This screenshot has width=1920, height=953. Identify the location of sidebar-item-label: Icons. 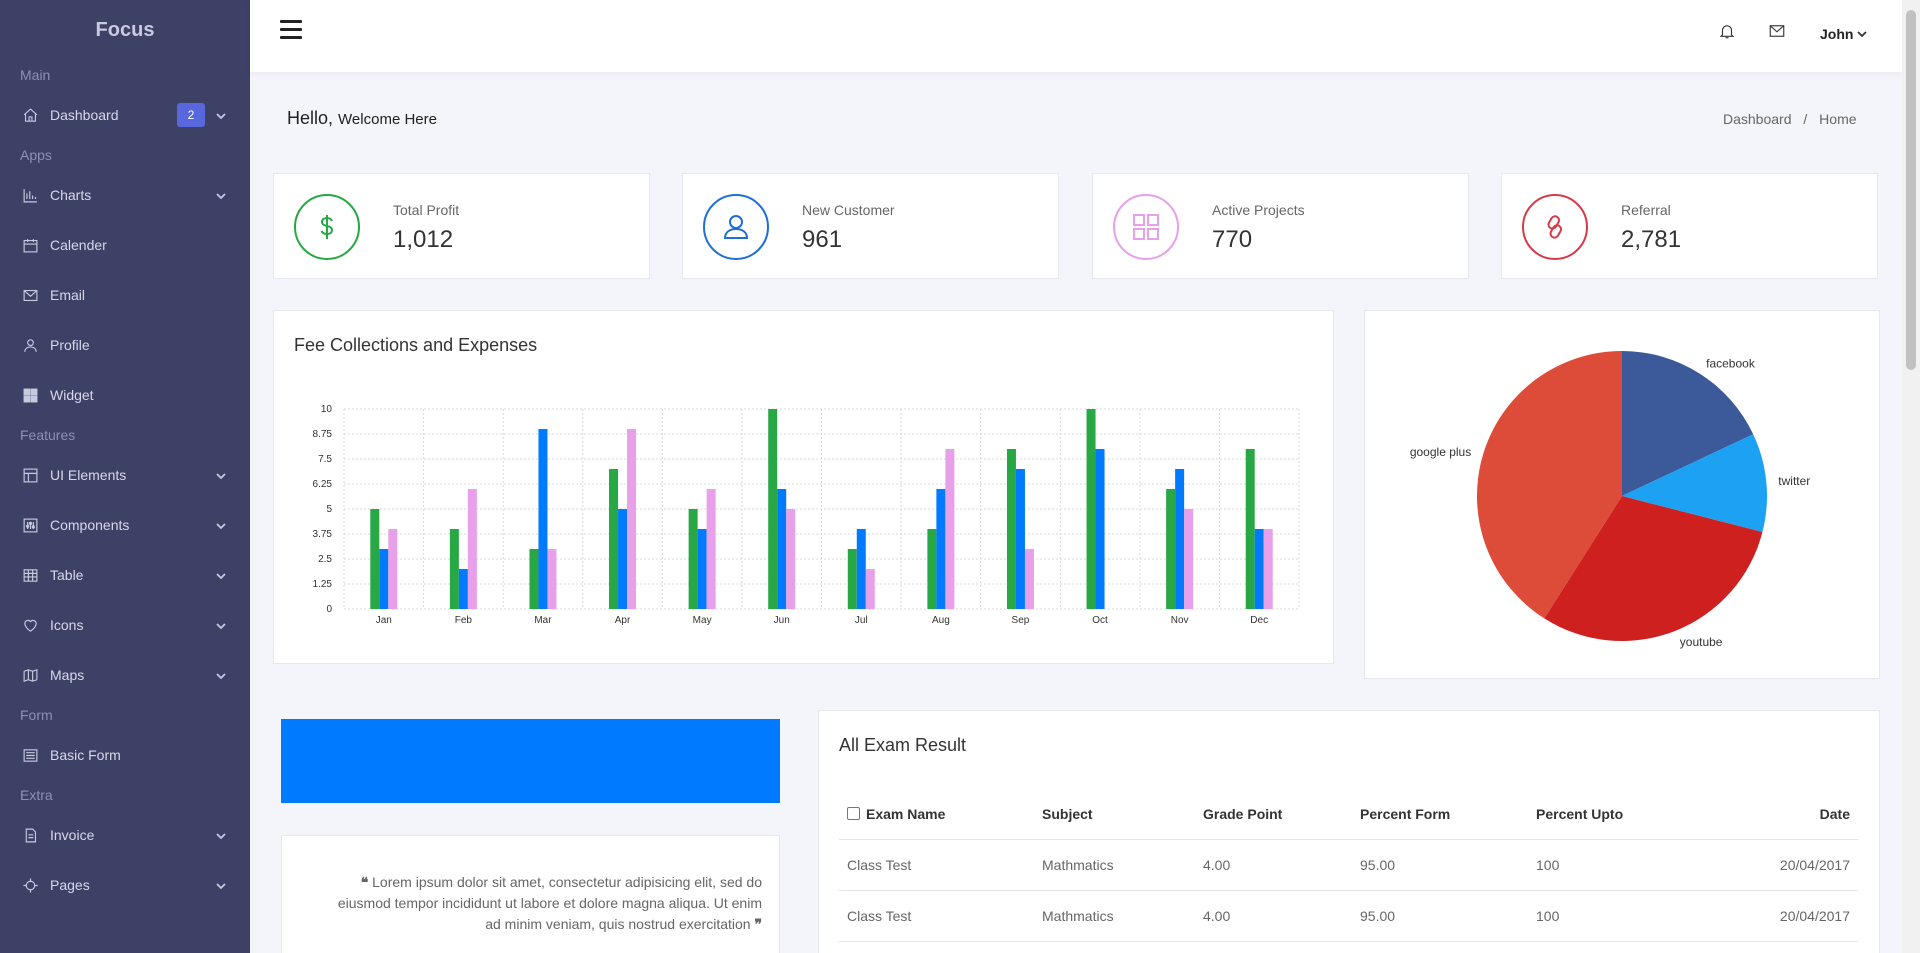
(67, 625).